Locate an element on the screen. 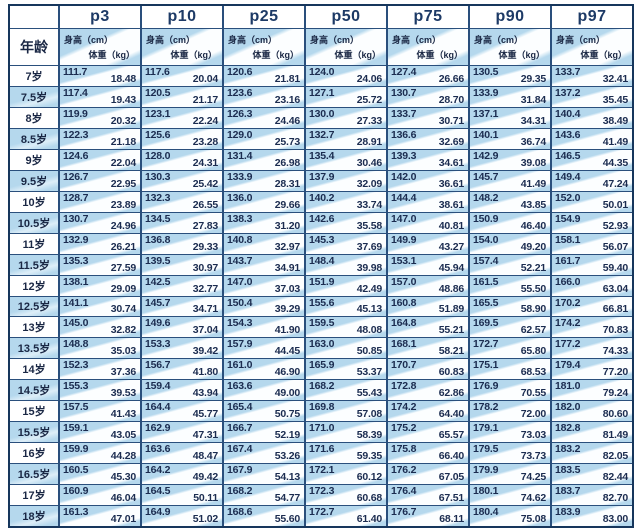 Image resolution: width=640 pixels, height=532 pixels. weight-value: 18.48 is located at coordinates (123, 78).